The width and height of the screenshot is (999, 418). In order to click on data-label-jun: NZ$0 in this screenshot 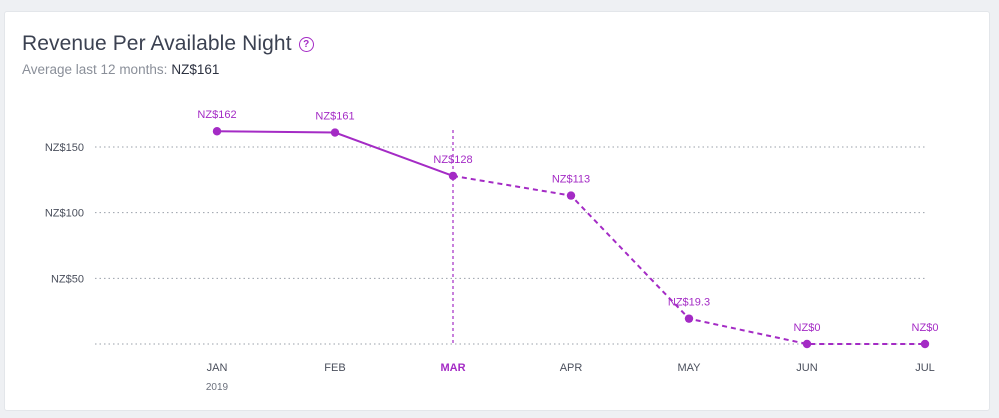, I will do `click(807, 328)`.